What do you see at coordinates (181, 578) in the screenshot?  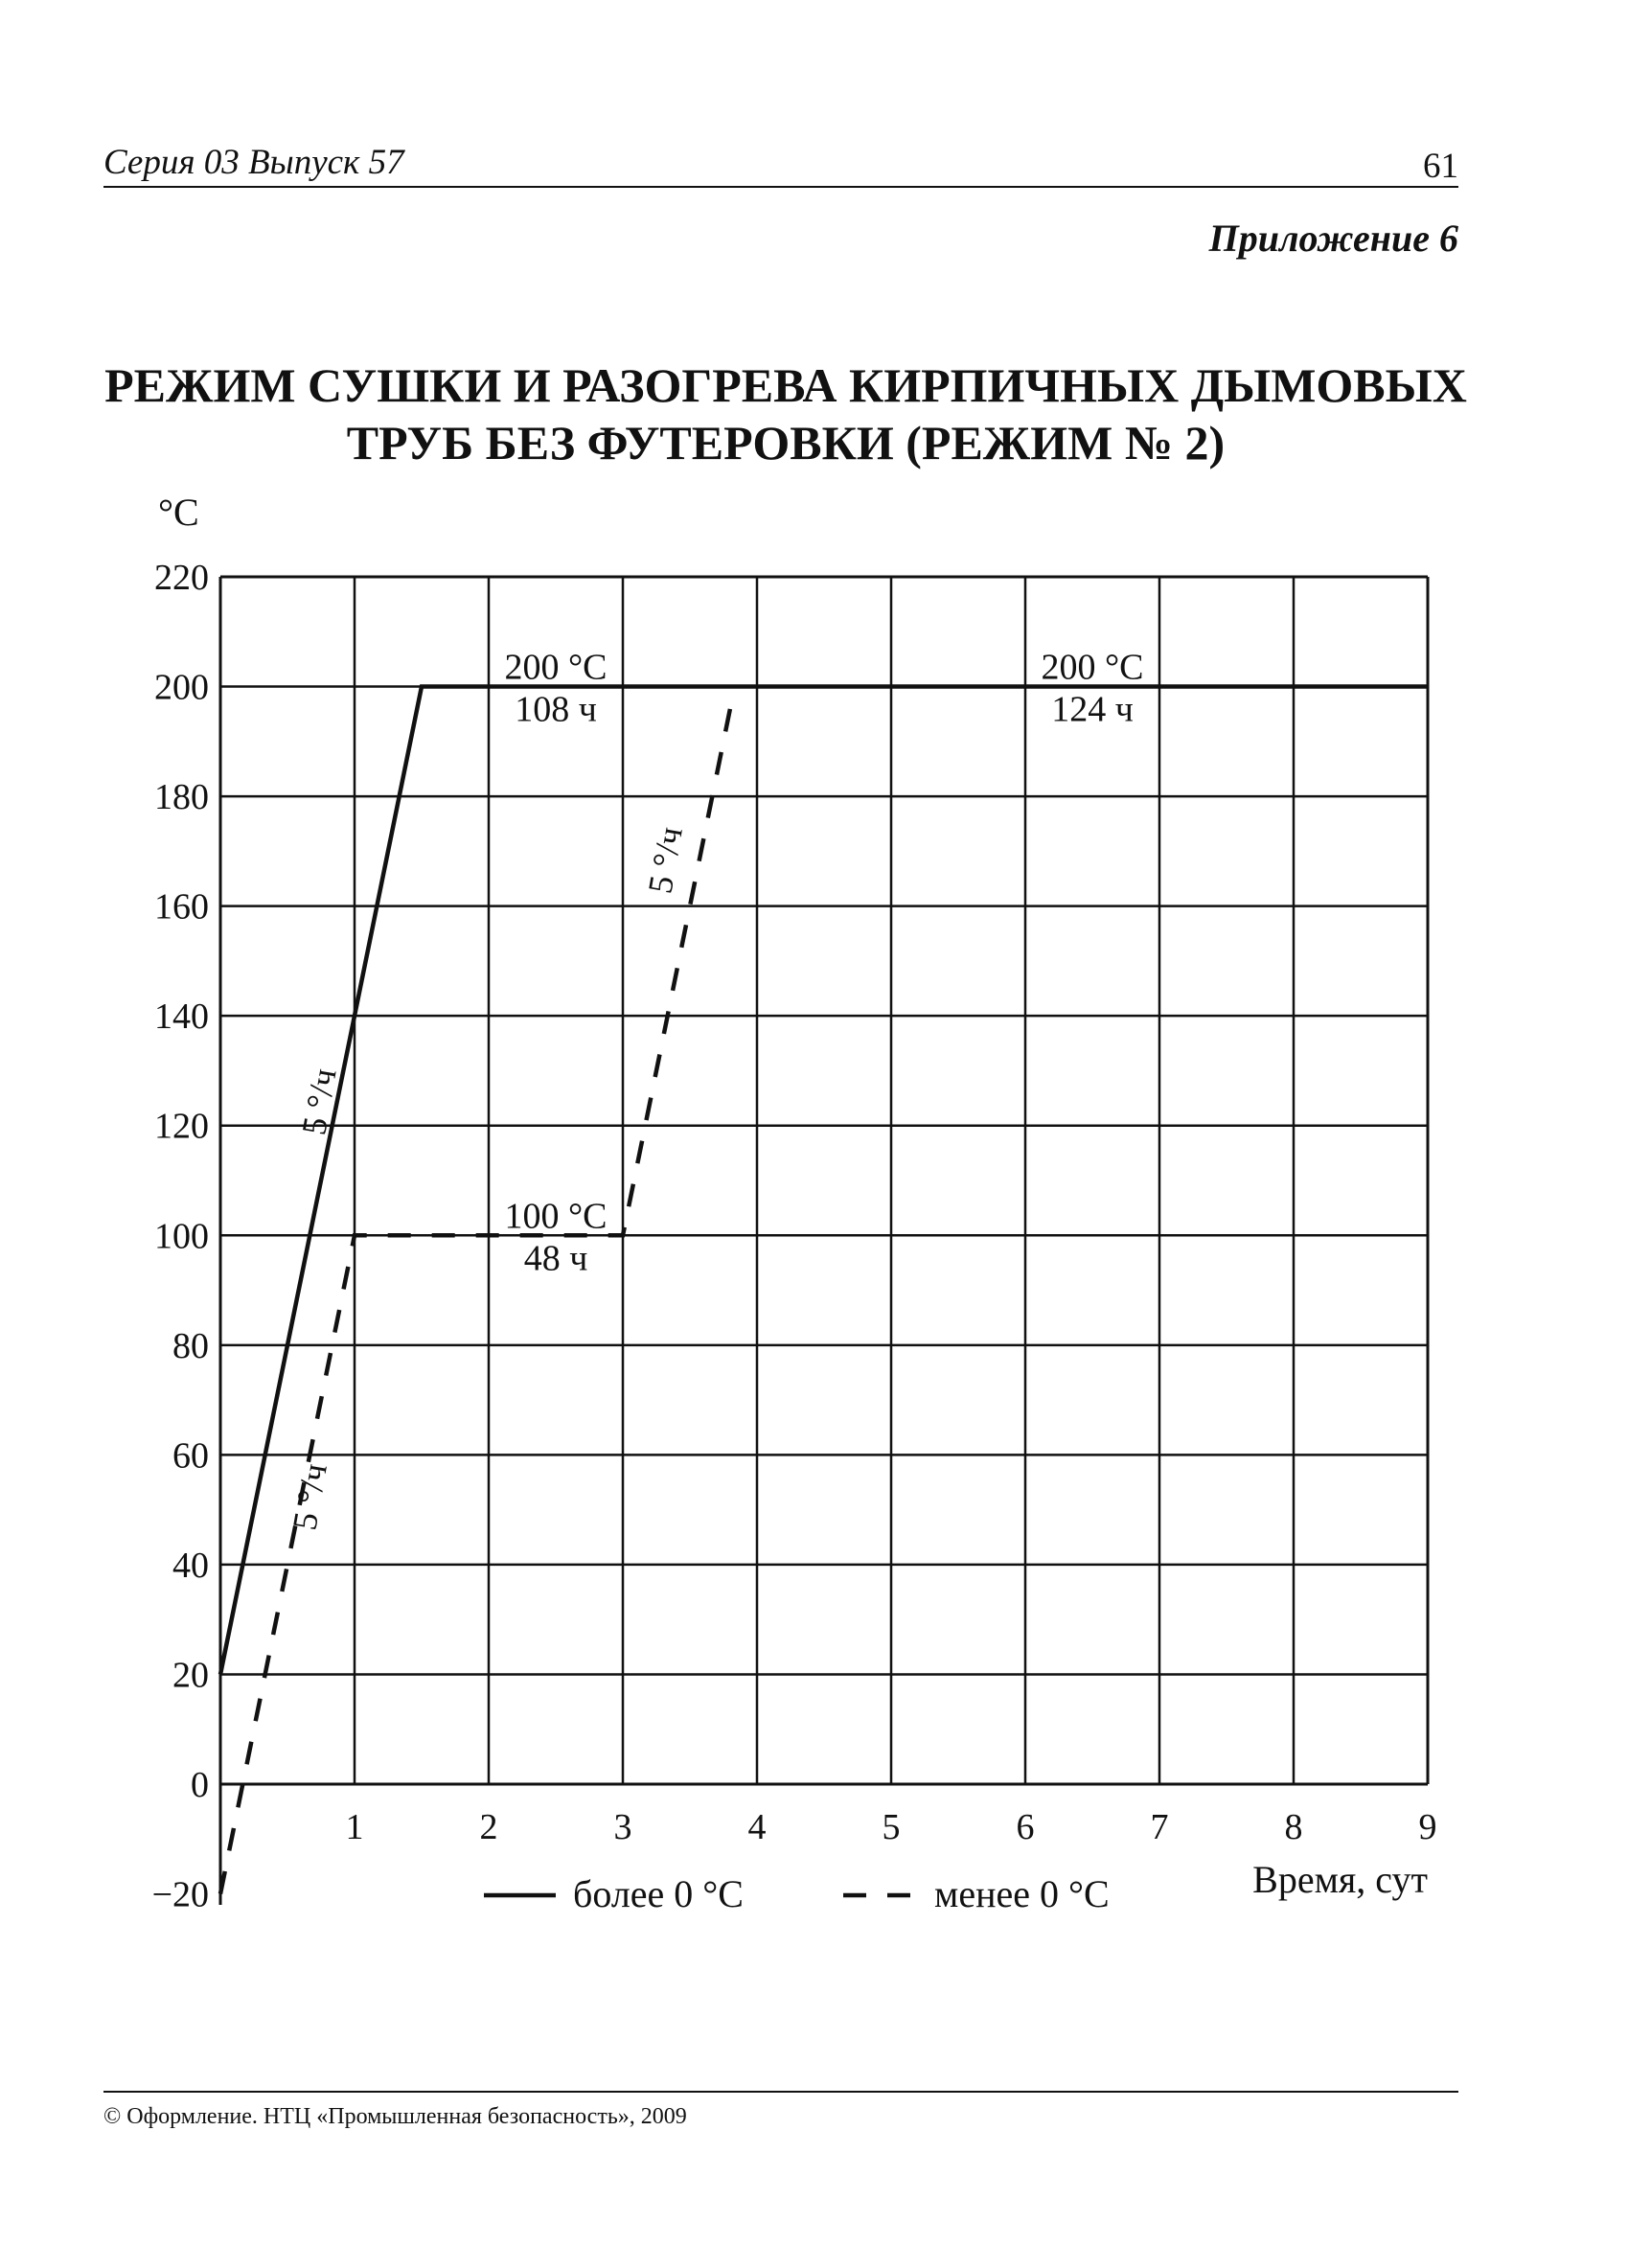 I see `y-tick-label: 220` at bounding box center [181, 578].